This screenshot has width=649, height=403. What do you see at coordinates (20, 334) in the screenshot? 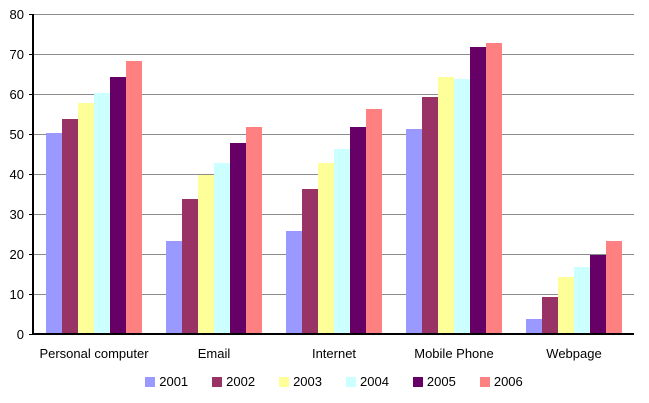
I see `y-axis-label-0: 0` at bounding box center [20, 334].